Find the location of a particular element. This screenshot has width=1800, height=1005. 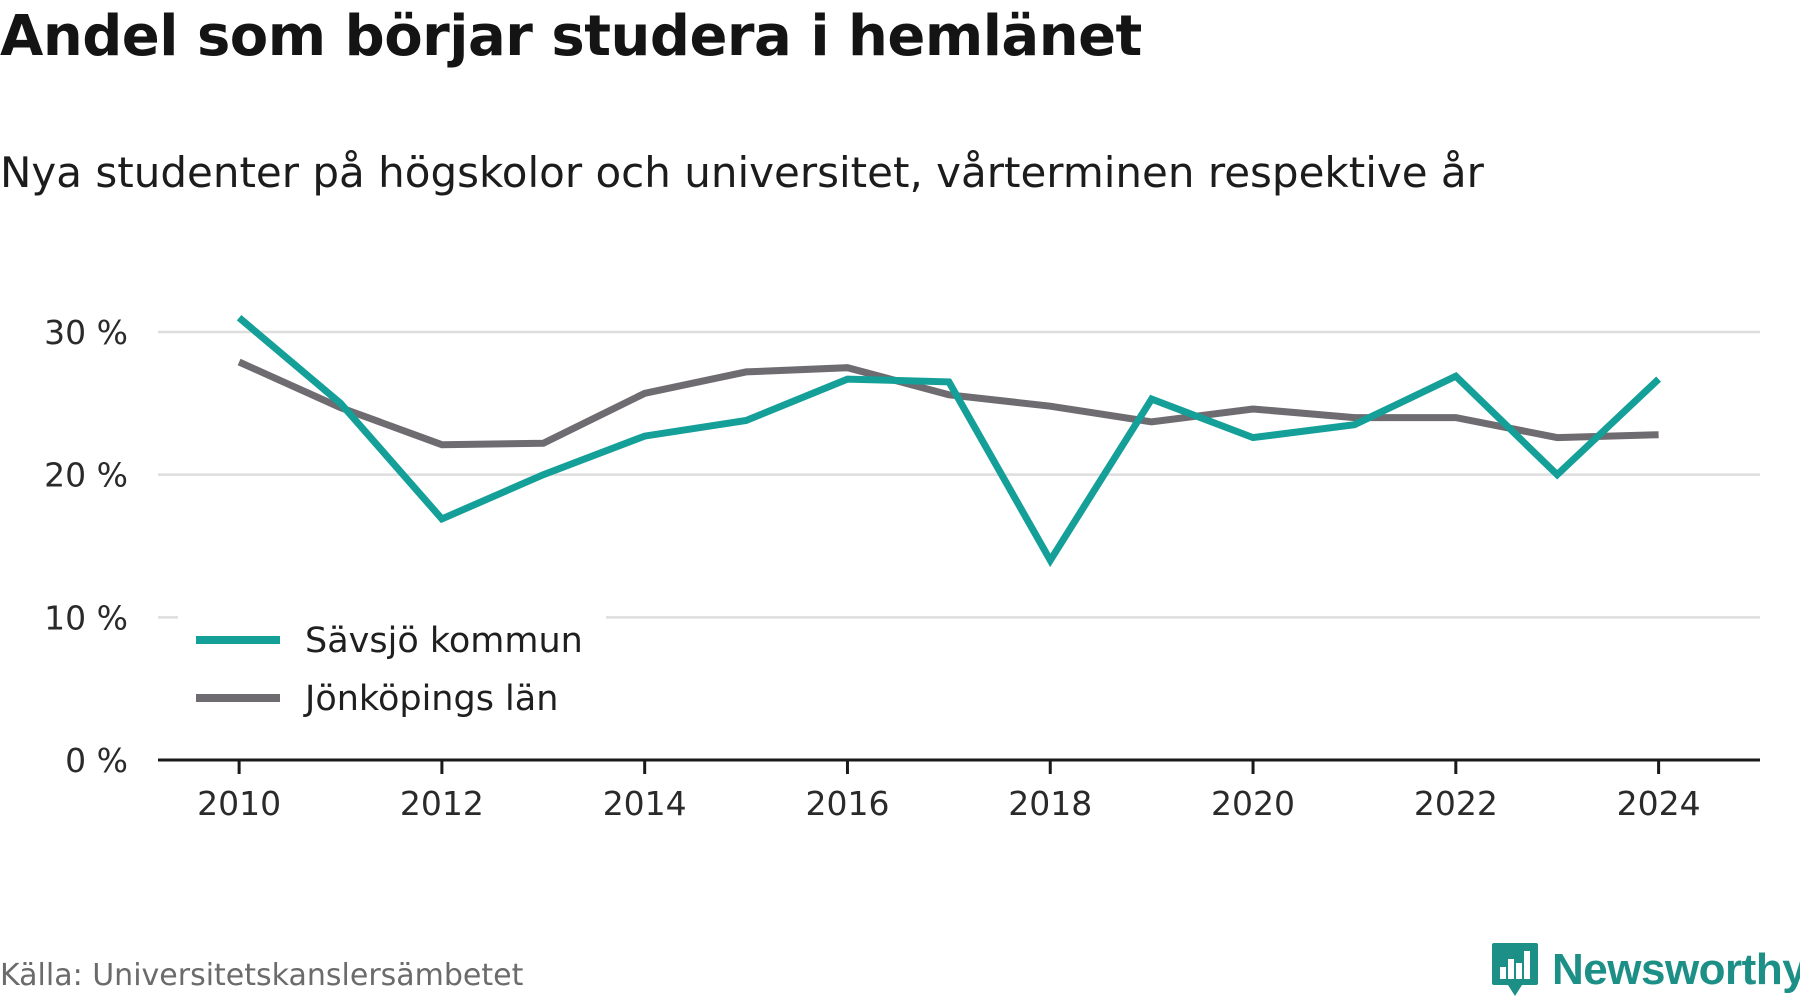

x-tick-label: 2024 is located at coordinates (1659, 803).